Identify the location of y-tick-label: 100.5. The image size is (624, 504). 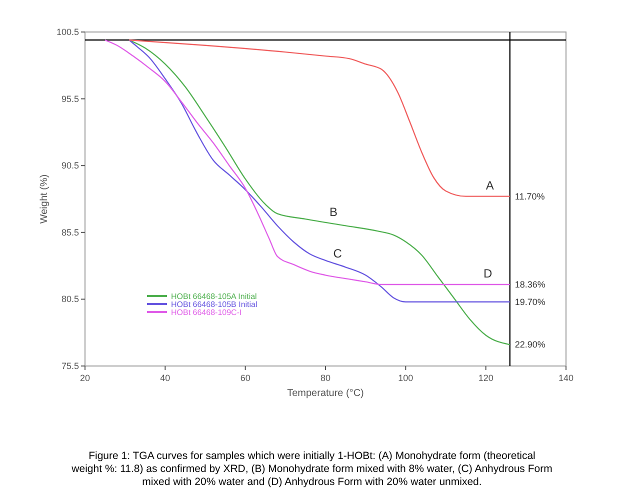
(67, 32).